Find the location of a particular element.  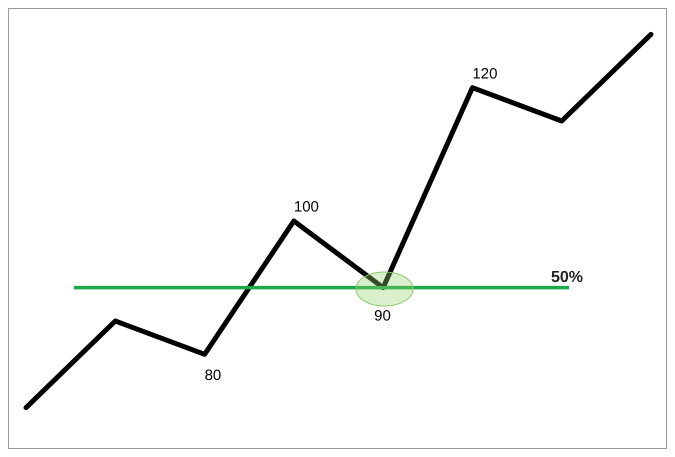

data-label: 120 is located at coordinates (485, 73).